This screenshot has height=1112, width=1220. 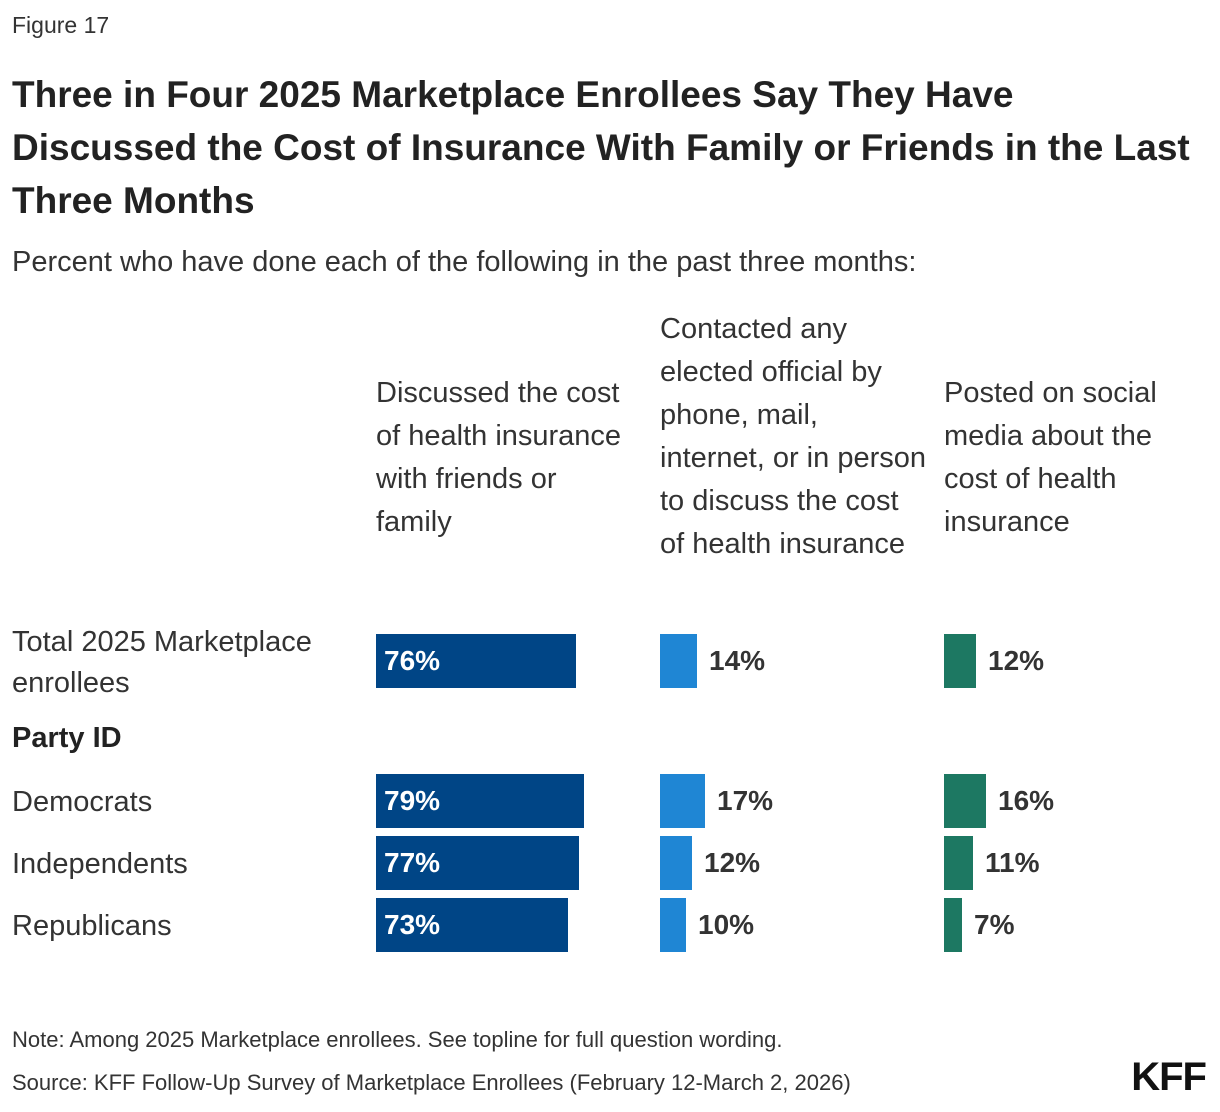 I want to click on bar-contacted-democrats, so click(x=682, y=801).